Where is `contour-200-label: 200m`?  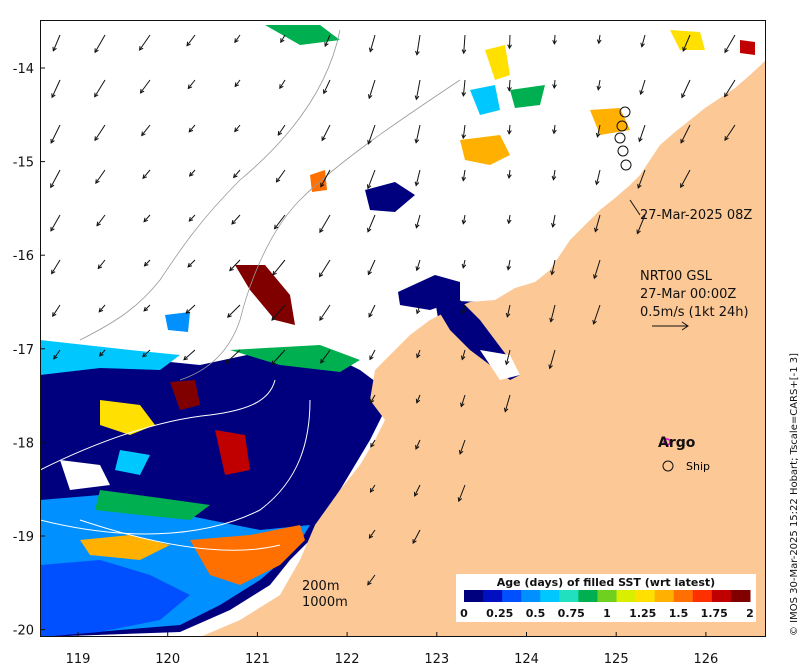
contour-200-label: 200m is located at coordinates (320, 586).